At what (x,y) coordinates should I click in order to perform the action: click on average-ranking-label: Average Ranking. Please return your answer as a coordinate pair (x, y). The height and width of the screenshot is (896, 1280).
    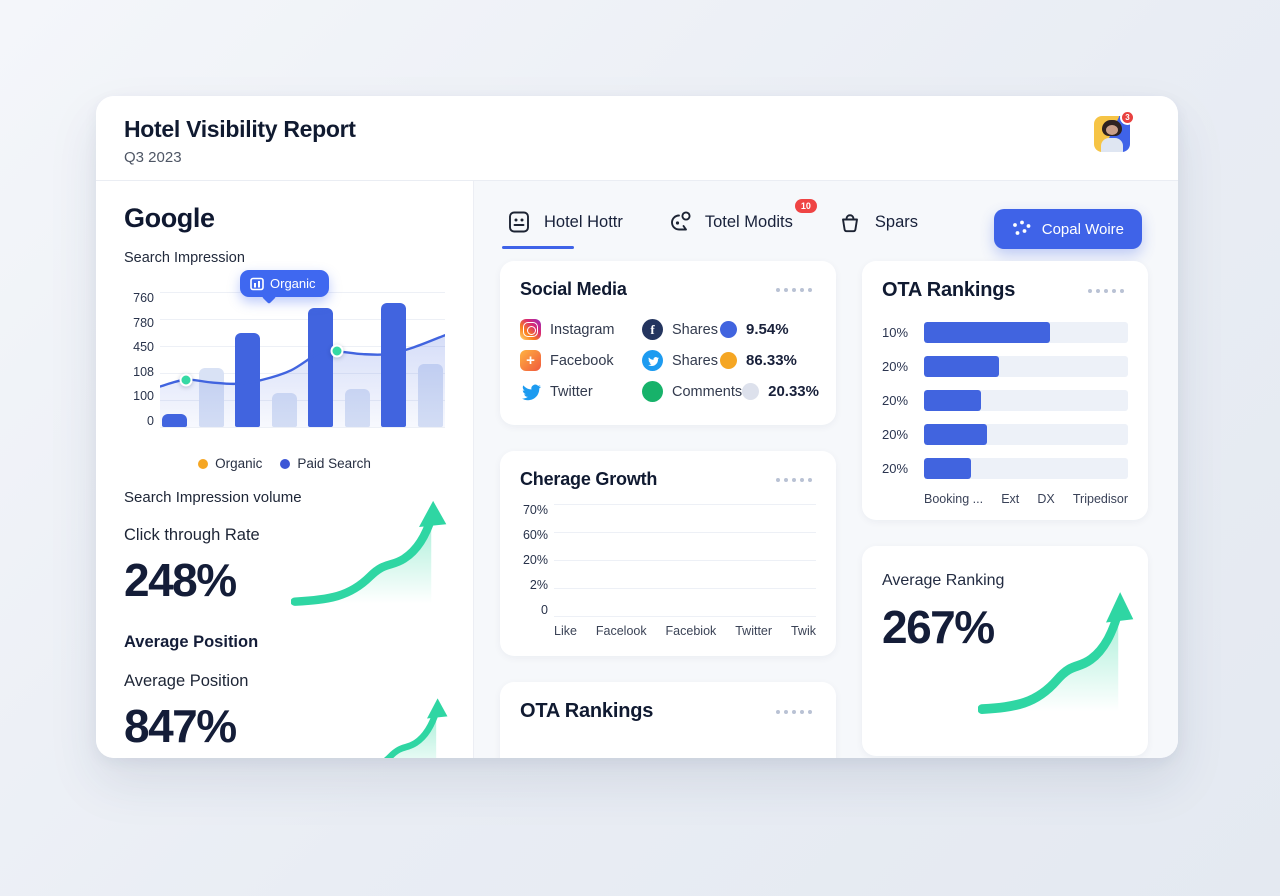
    Looking at the image, I should click on (943, 580).